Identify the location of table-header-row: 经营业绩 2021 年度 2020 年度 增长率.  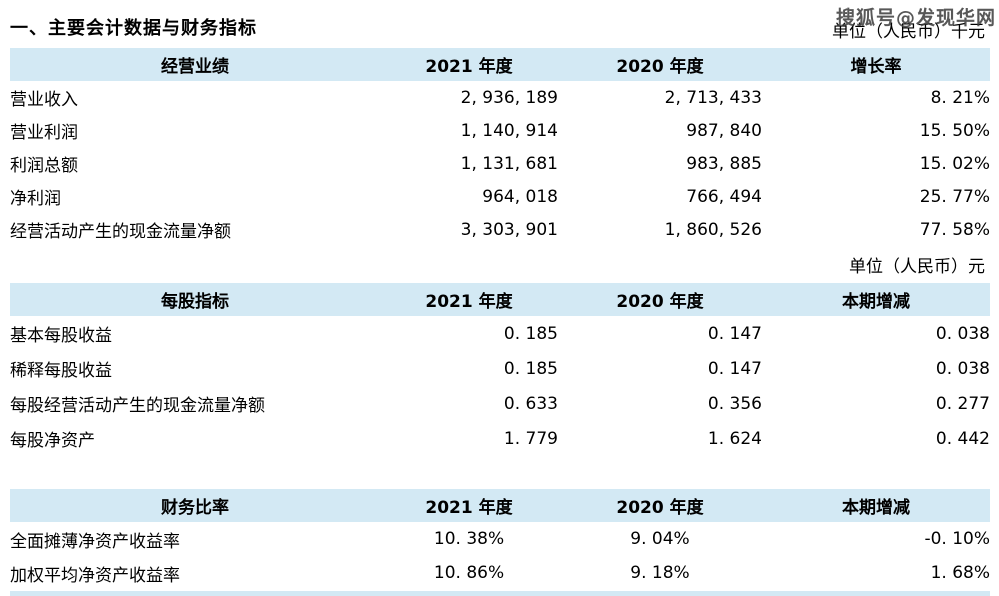
(500, 64).